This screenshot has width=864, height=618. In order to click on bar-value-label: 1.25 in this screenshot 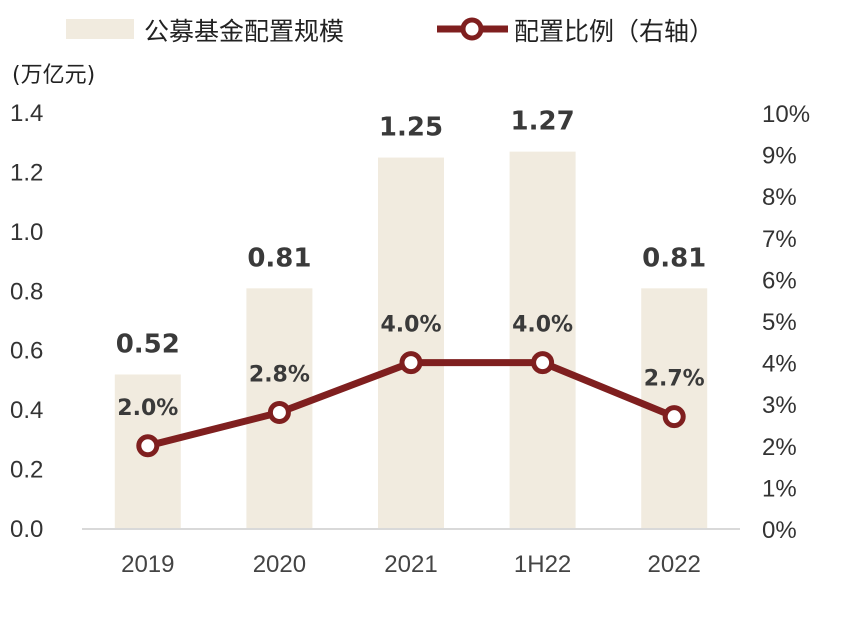, I will do `click(411, 128)`.